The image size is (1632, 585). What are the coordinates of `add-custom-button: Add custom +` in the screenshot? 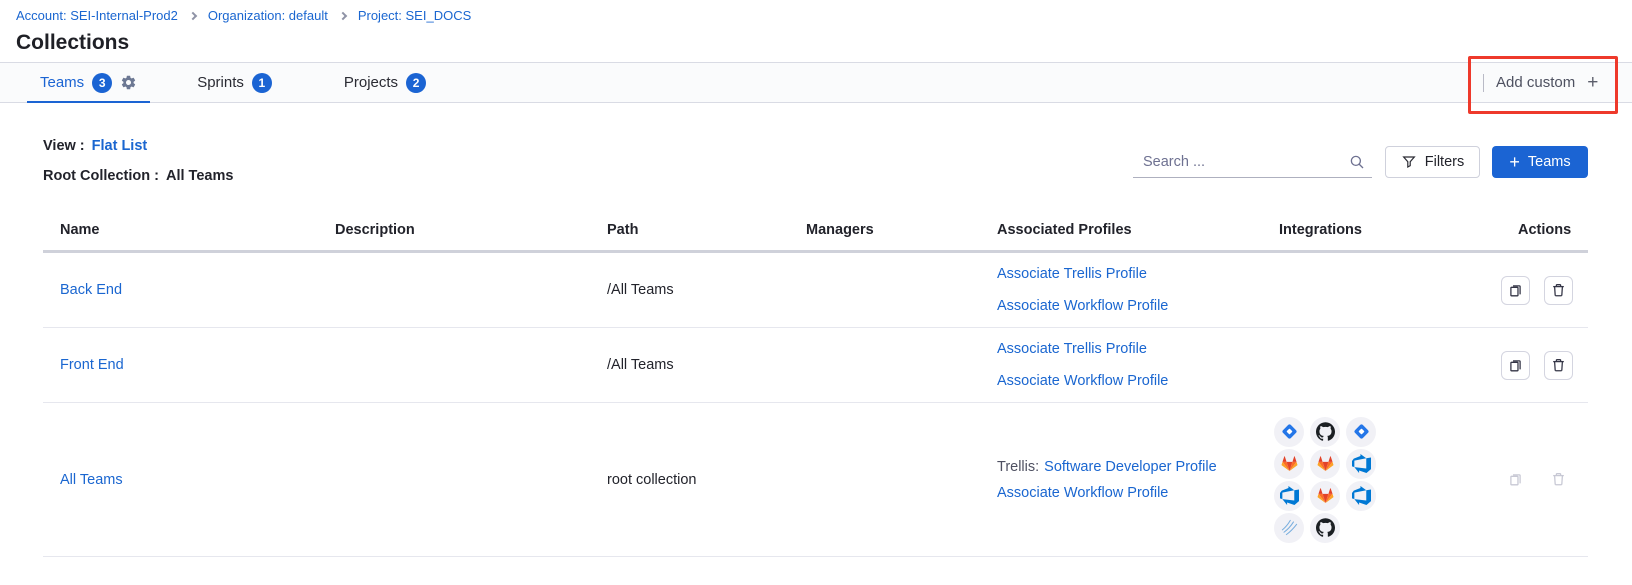 It's located at (1540, 82).